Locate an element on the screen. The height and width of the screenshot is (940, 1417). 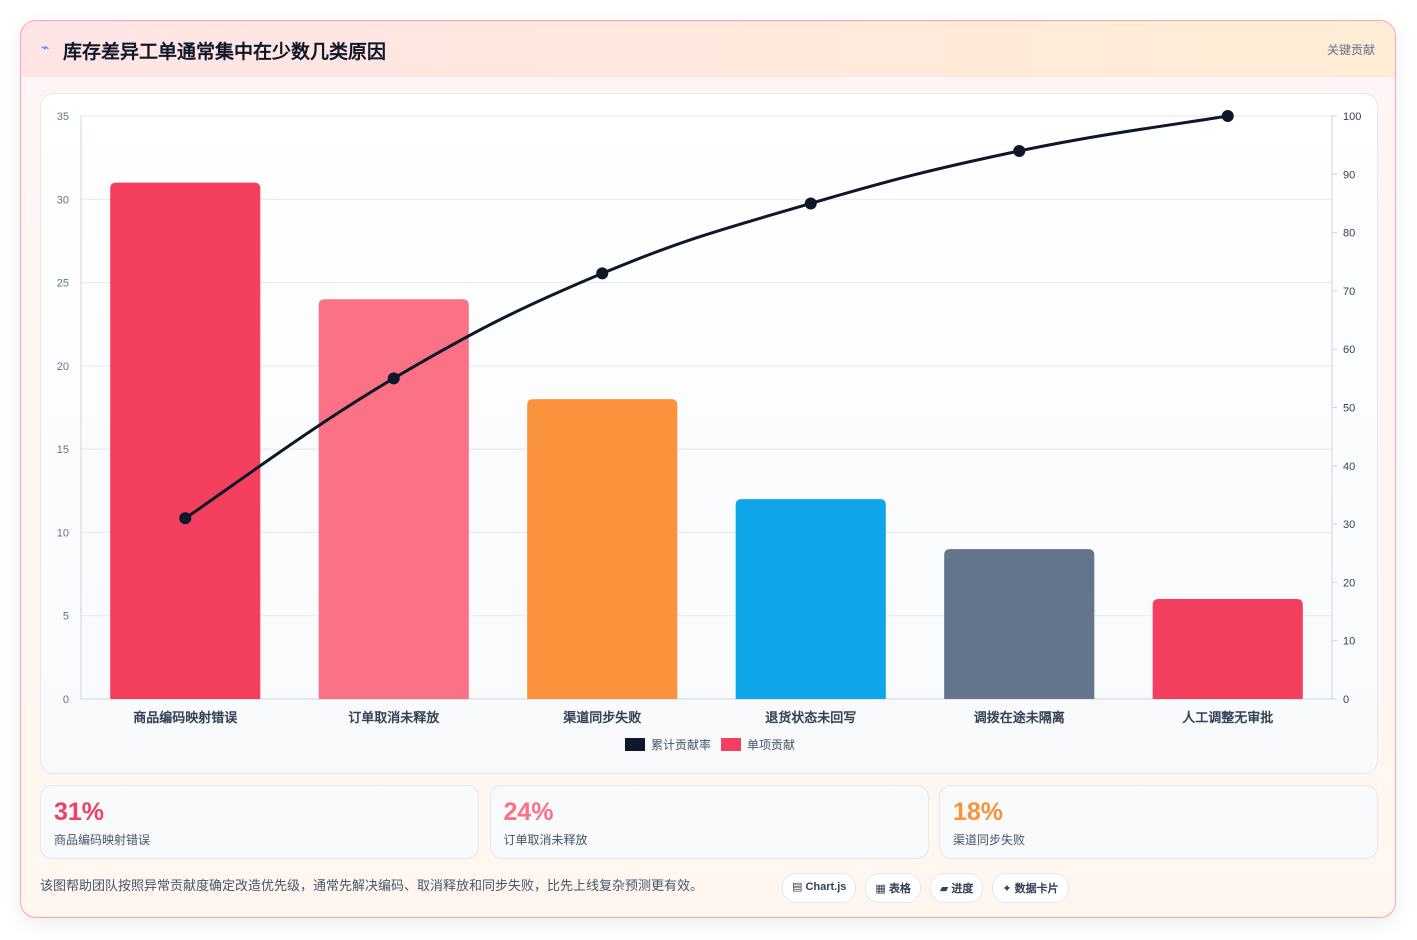
stat-label: 商品编码映射错误 is located at coordinates (102, 840).